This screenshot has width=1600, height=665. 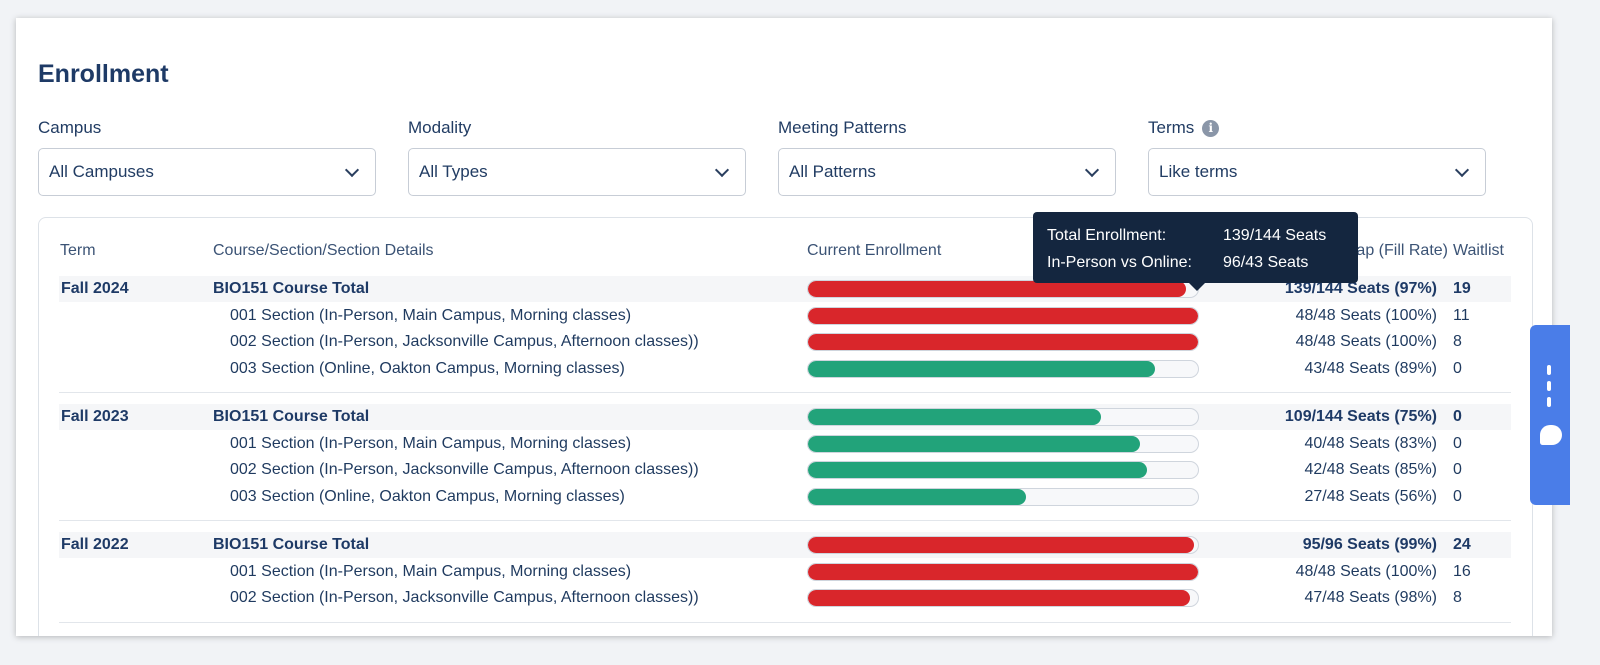 I want to click on filter-campus: Campus All Campuses, so click(x=207, y=156).